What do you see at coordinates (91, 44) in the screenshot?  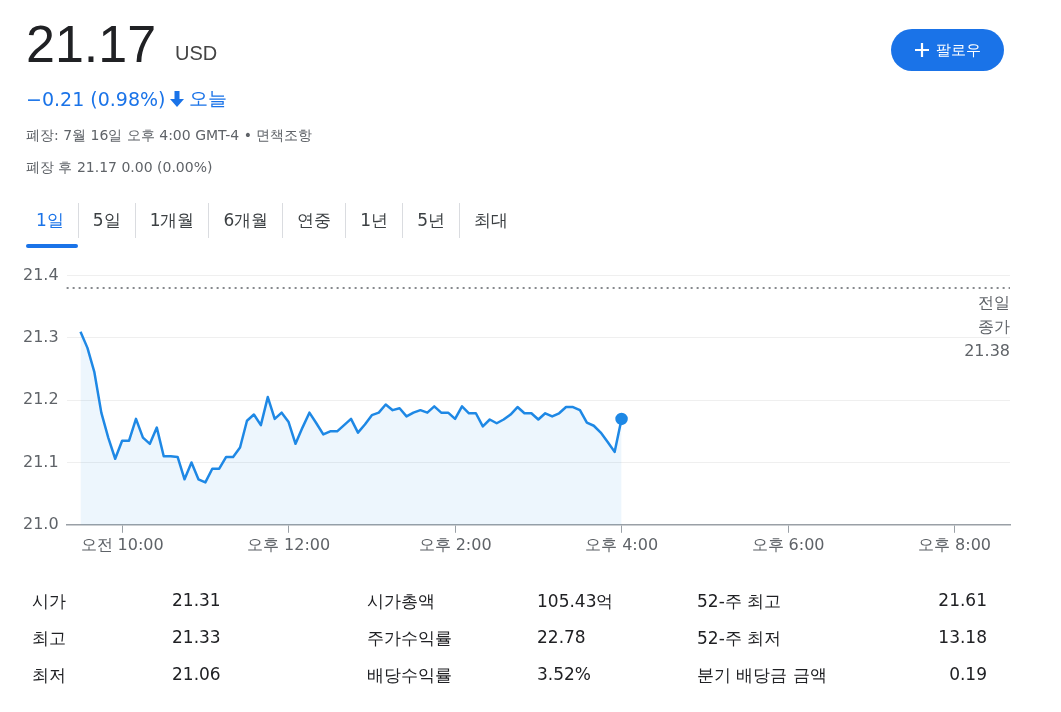 I see `chart-title: 21.17` at bounding box center [91, 44].